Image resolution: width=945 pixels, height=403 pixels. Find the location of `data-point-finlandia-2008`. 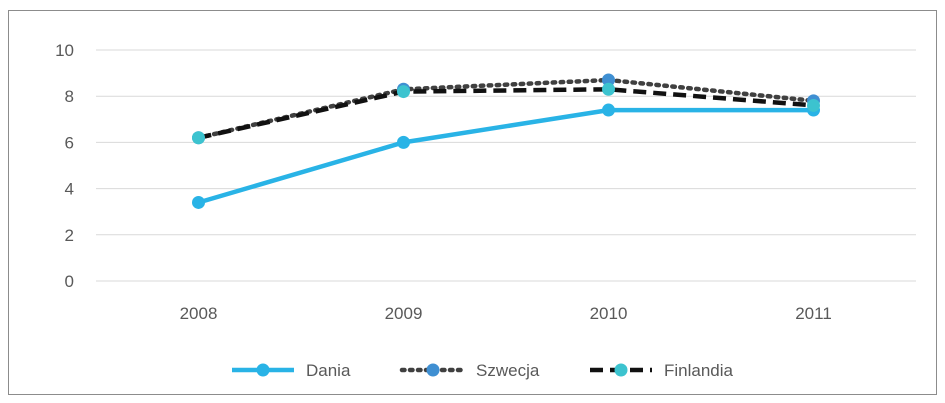

data-point-finlandia-2008 is located at coordinates (198, 138).